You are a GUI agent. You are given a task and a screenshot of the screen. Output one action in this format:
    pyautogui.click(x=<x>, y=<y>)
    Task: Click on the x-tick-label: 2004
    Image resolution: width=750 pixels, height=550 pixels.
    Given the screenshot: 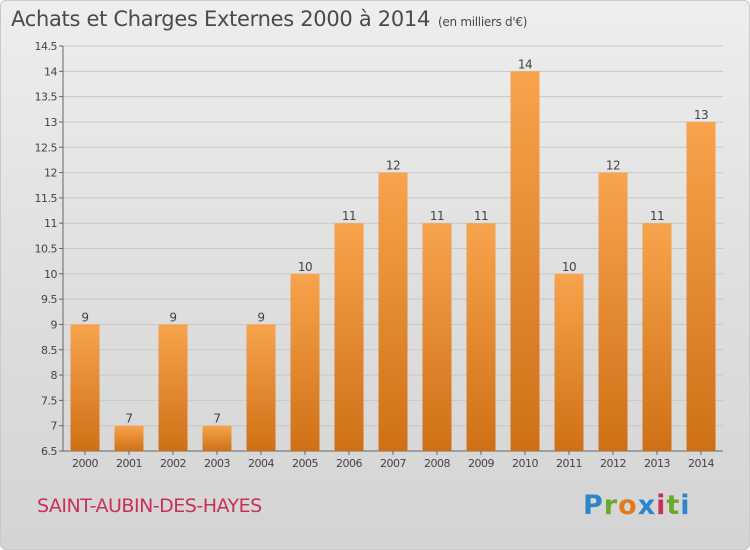 What is the action you would take?
    pyautogui.click(x=261, y=463)
    